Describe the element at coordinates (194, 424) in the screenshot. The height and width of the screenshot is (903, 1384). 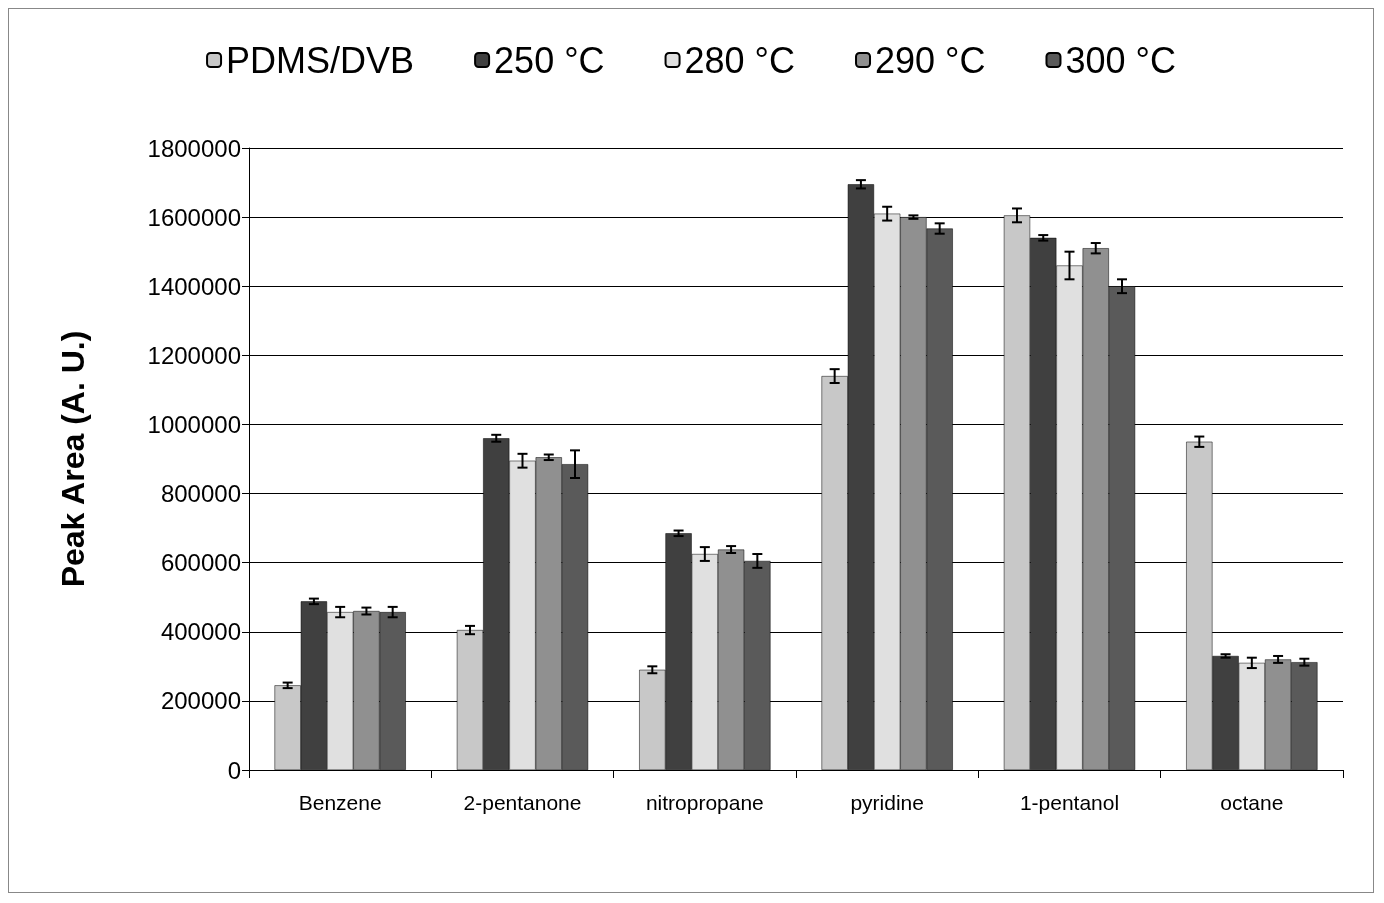
I see `y-tick-label: 1000000` at that location.